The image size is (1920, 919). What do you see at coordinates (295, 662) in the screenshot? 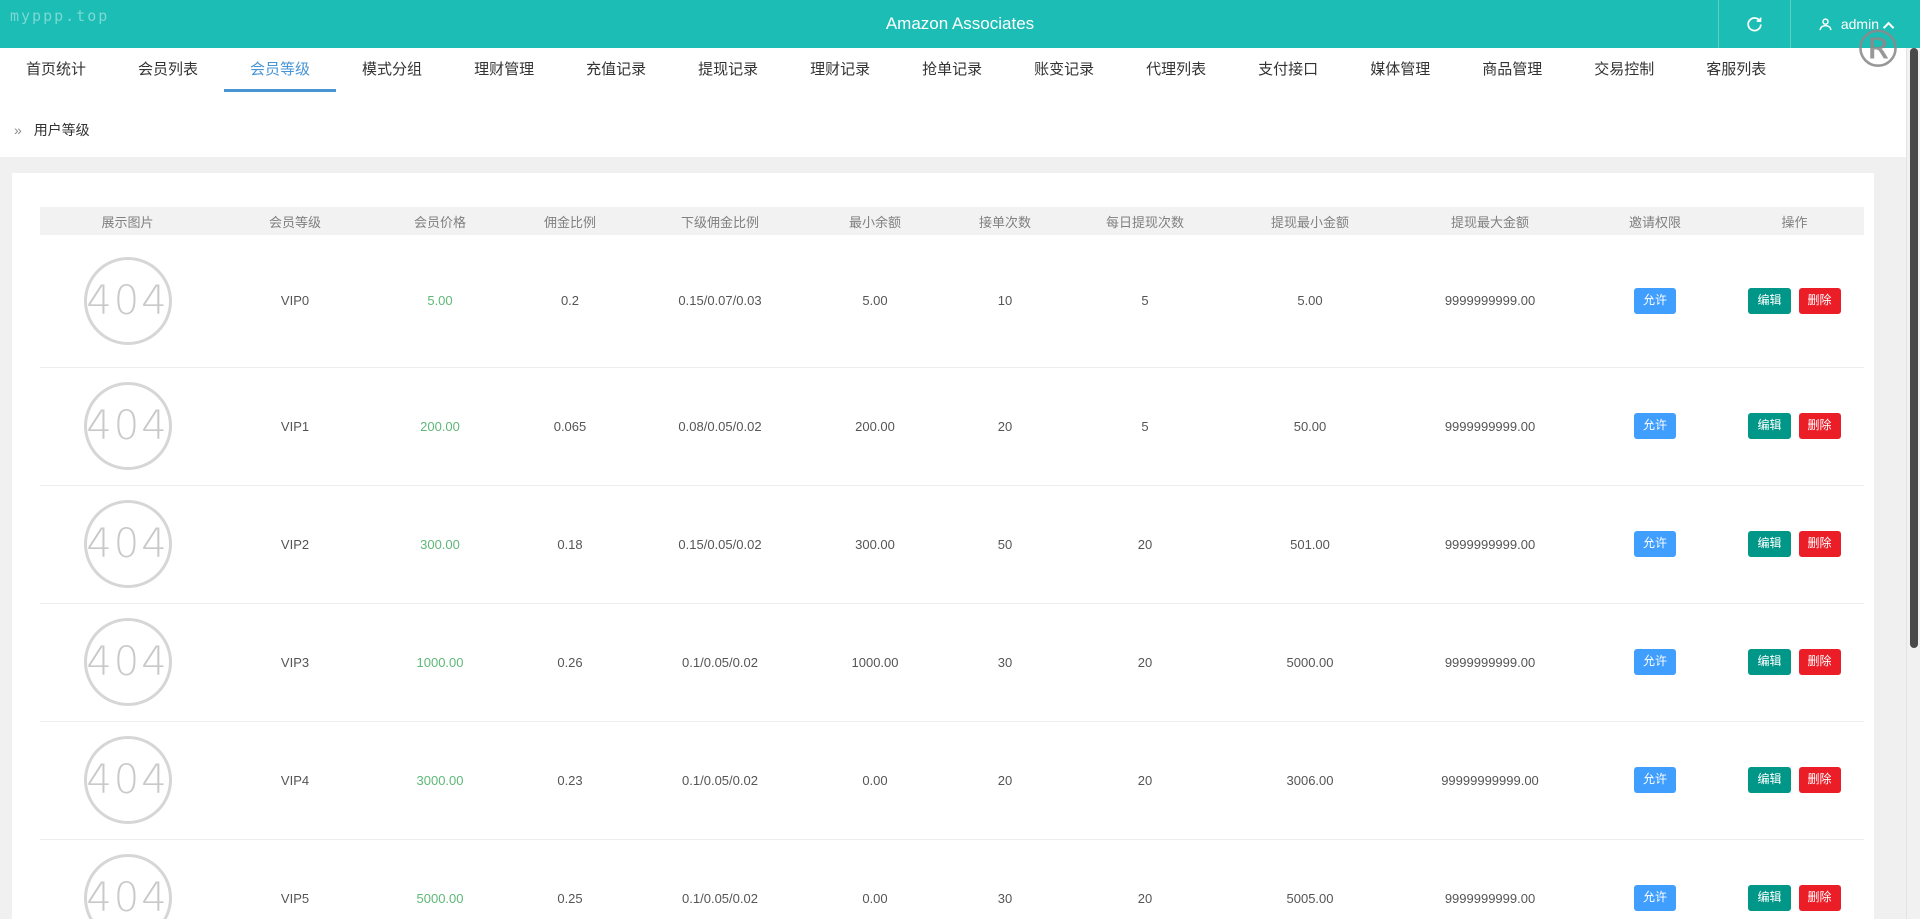
I see `cell-level: VIP3` at bounding box center [295, 662].